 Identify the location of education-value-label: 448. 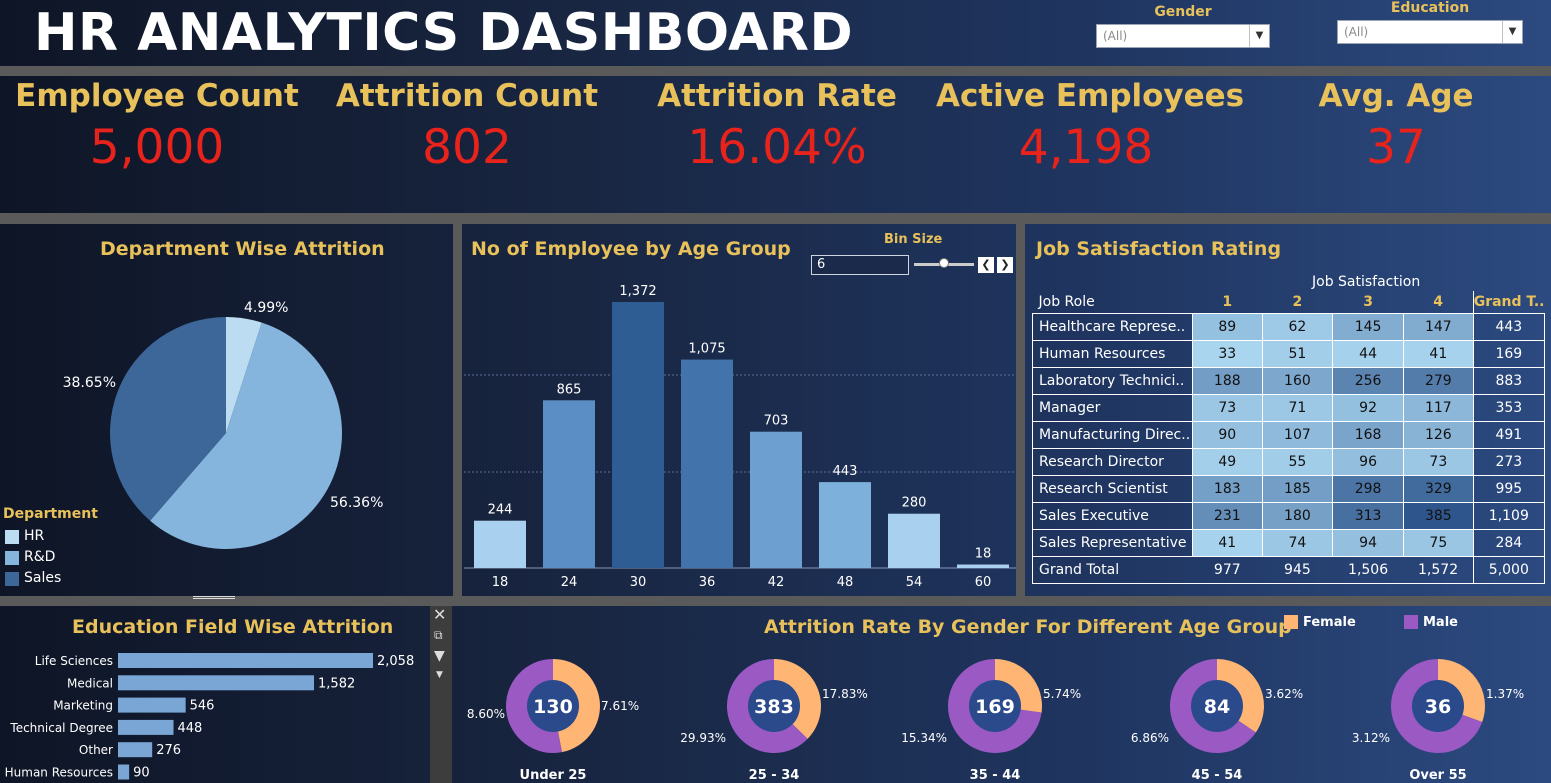
(190, 728).